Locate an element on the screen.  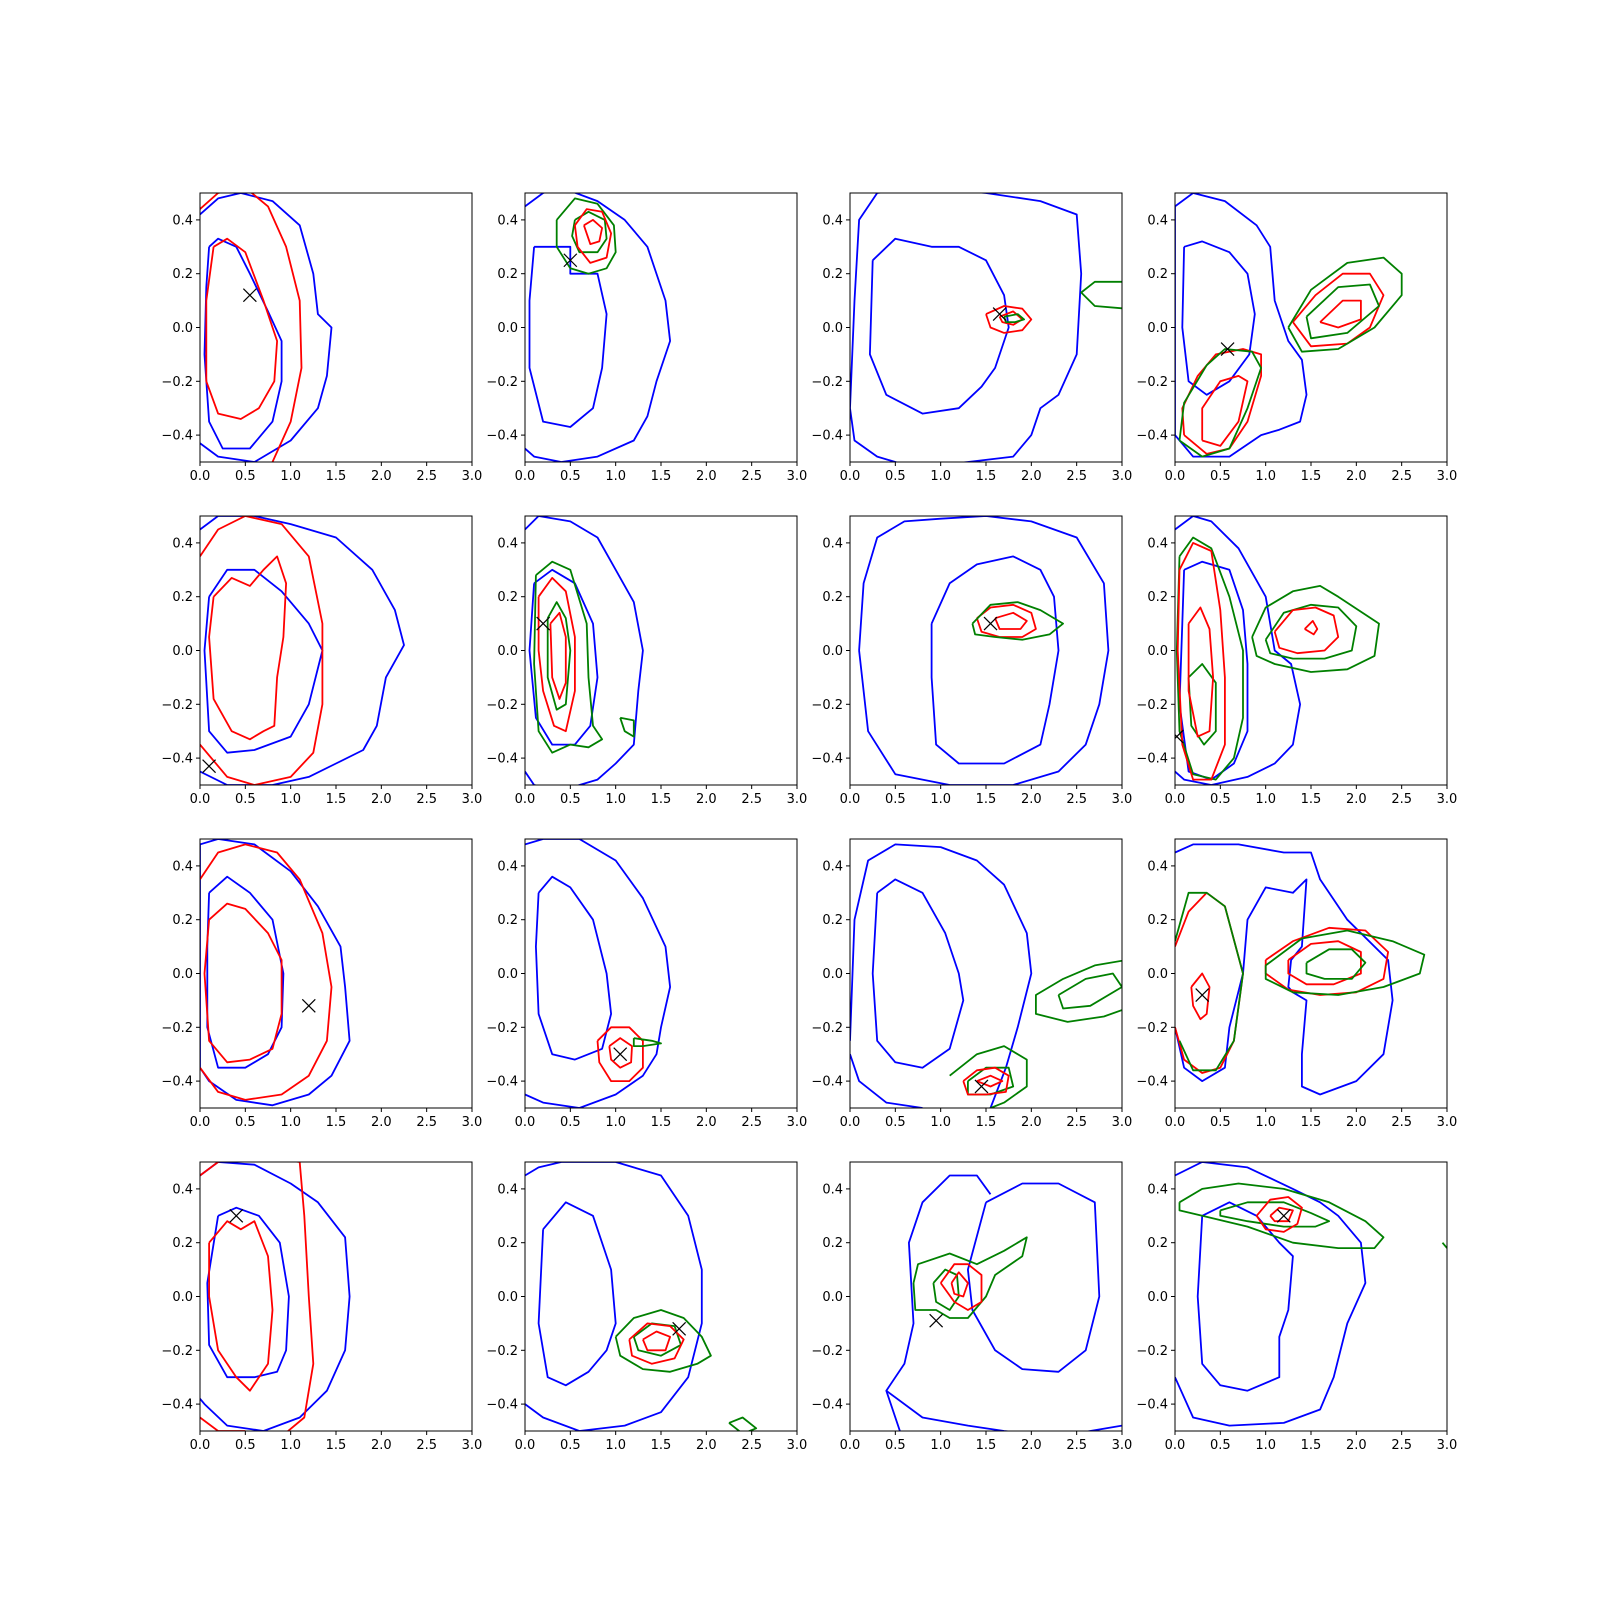
subplot-3-3: 0.0 0.5 1.0 1.5 2.0 2.5 3.0 −0.4 −0.2 0.0 0.2 0.4 is located at coordinates (971, 984).